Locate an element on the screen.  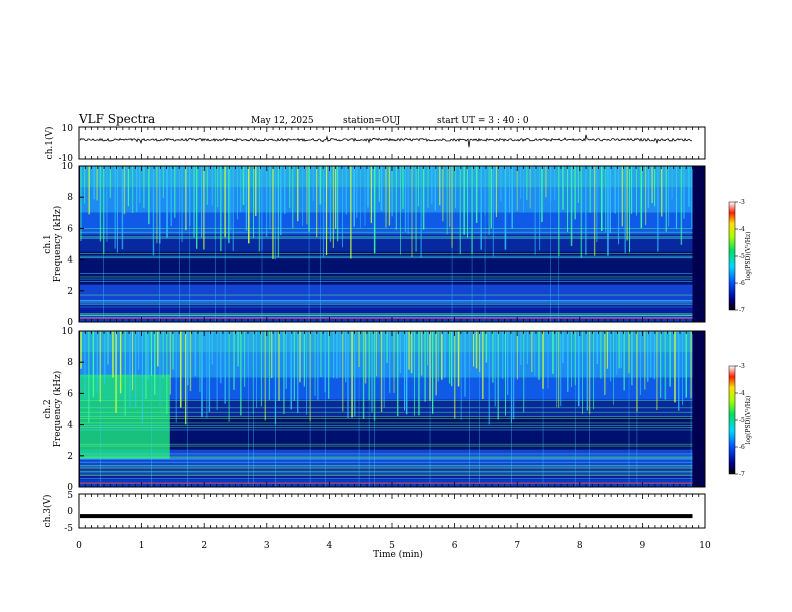
time-tick-label: 6 is located at coordinates (455, 546).